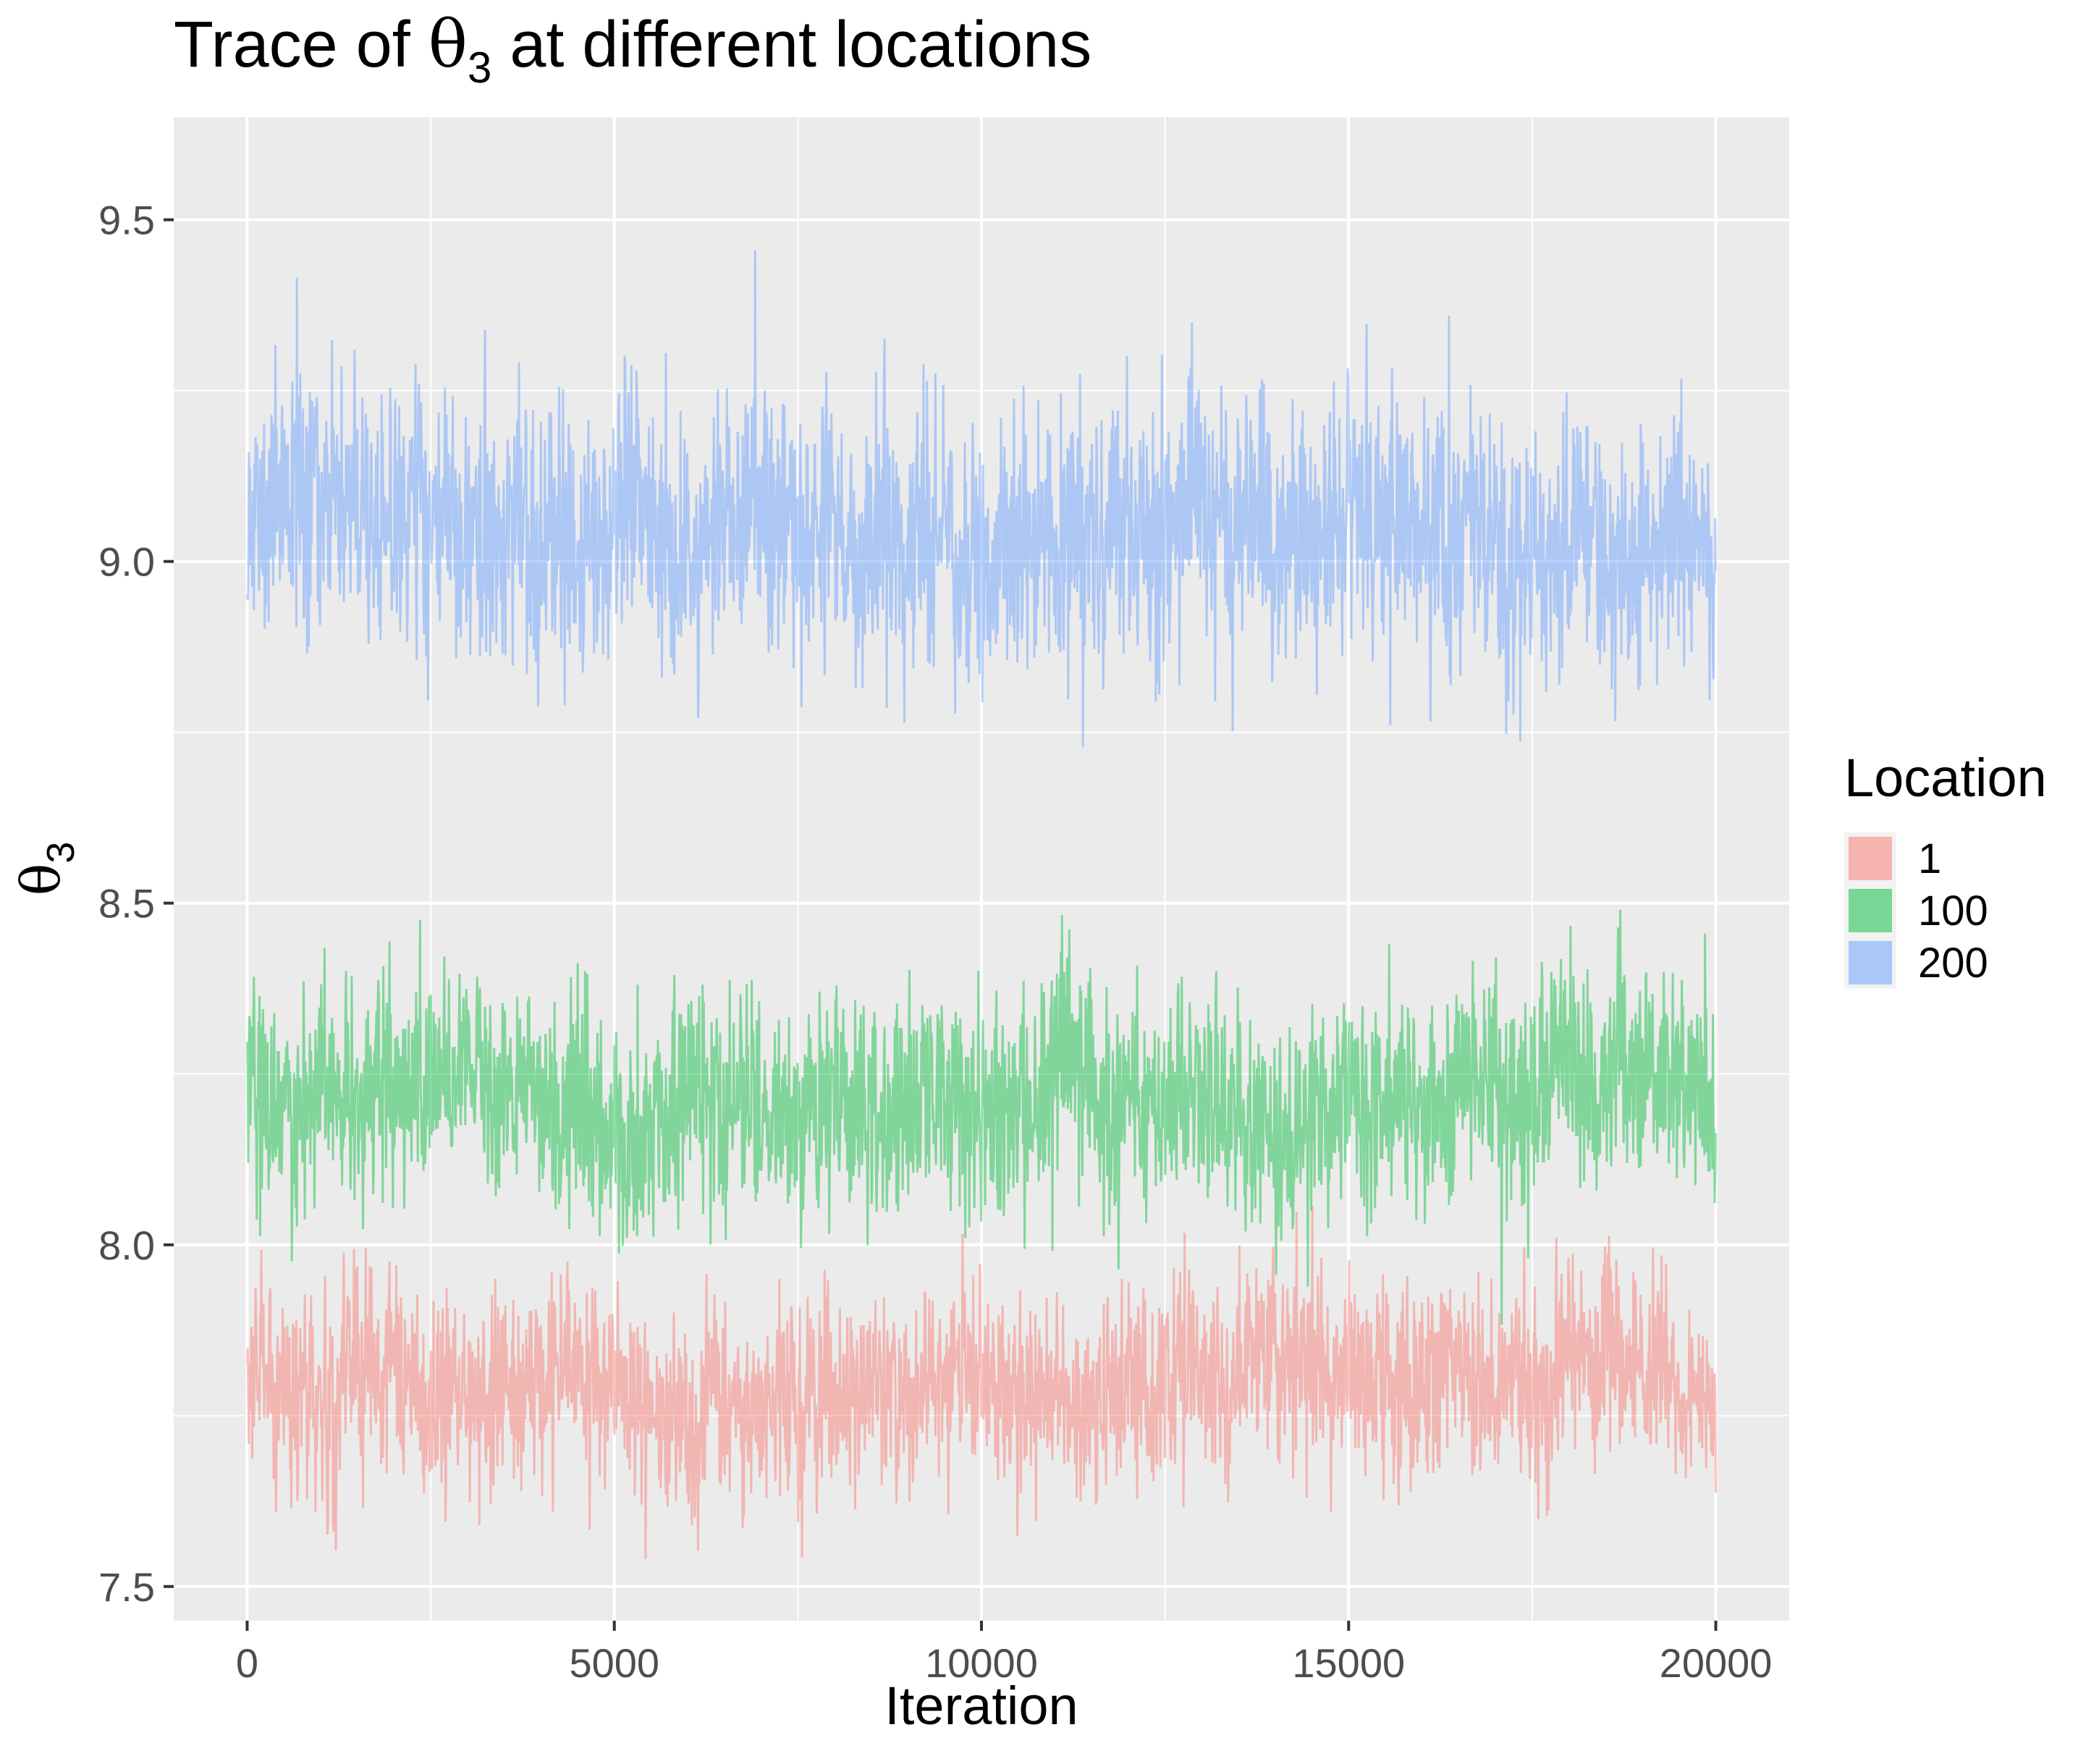  What do you see at coordinates (126, 1587) in the screenshot?
I see `y-tick-label: 7.5` at bounding box center [126, 1587].